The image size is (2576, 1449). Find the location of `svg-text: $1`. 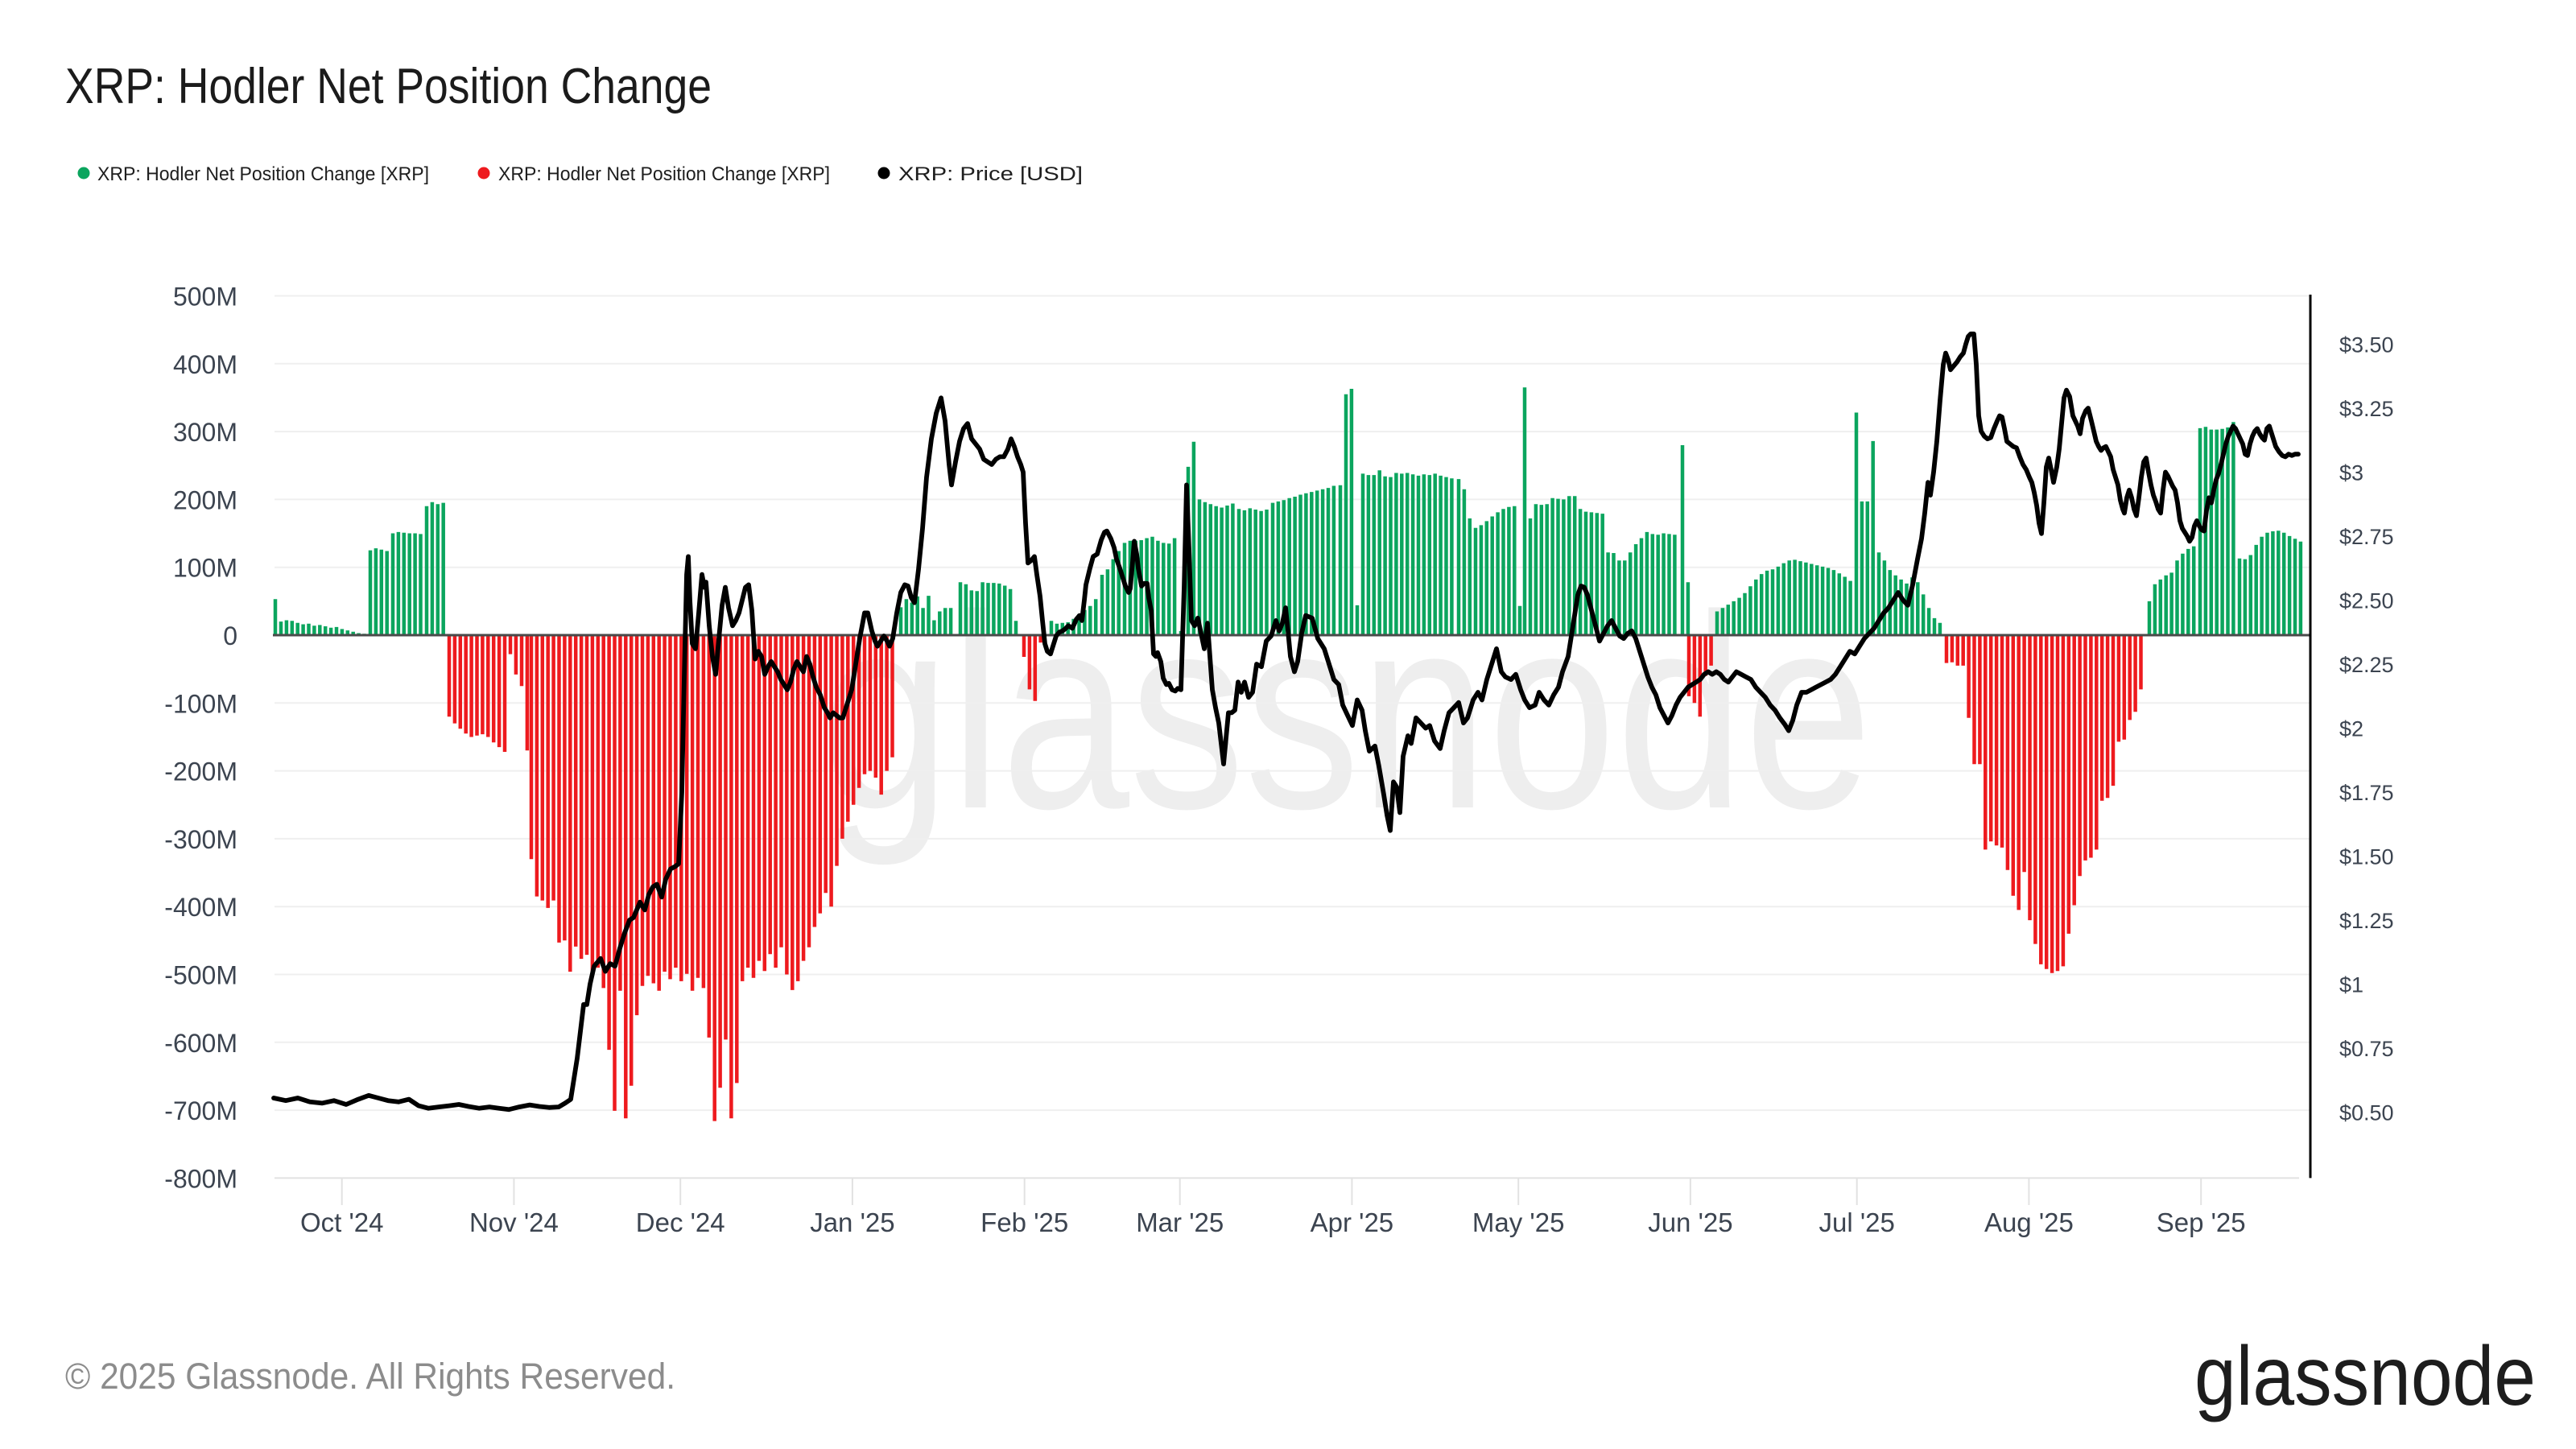

svg-text: $1 is located at coordinates (2351, 985).